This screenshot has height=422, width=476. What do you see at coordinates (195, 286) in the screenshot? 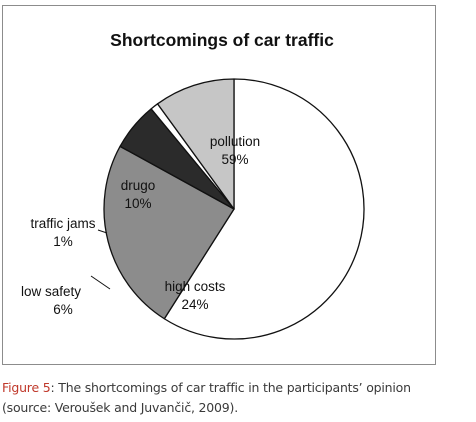
I see `slice-label-high-costs: high costs` at bounding box center [195, 286].